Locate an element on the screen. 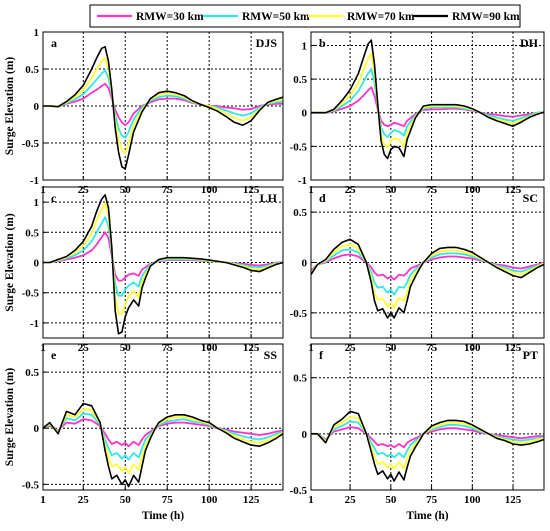 Image resolution: width=550 pixels, height=531 pixels. legend-label-30: RMW=30 km is located at coordinates (170, 17).